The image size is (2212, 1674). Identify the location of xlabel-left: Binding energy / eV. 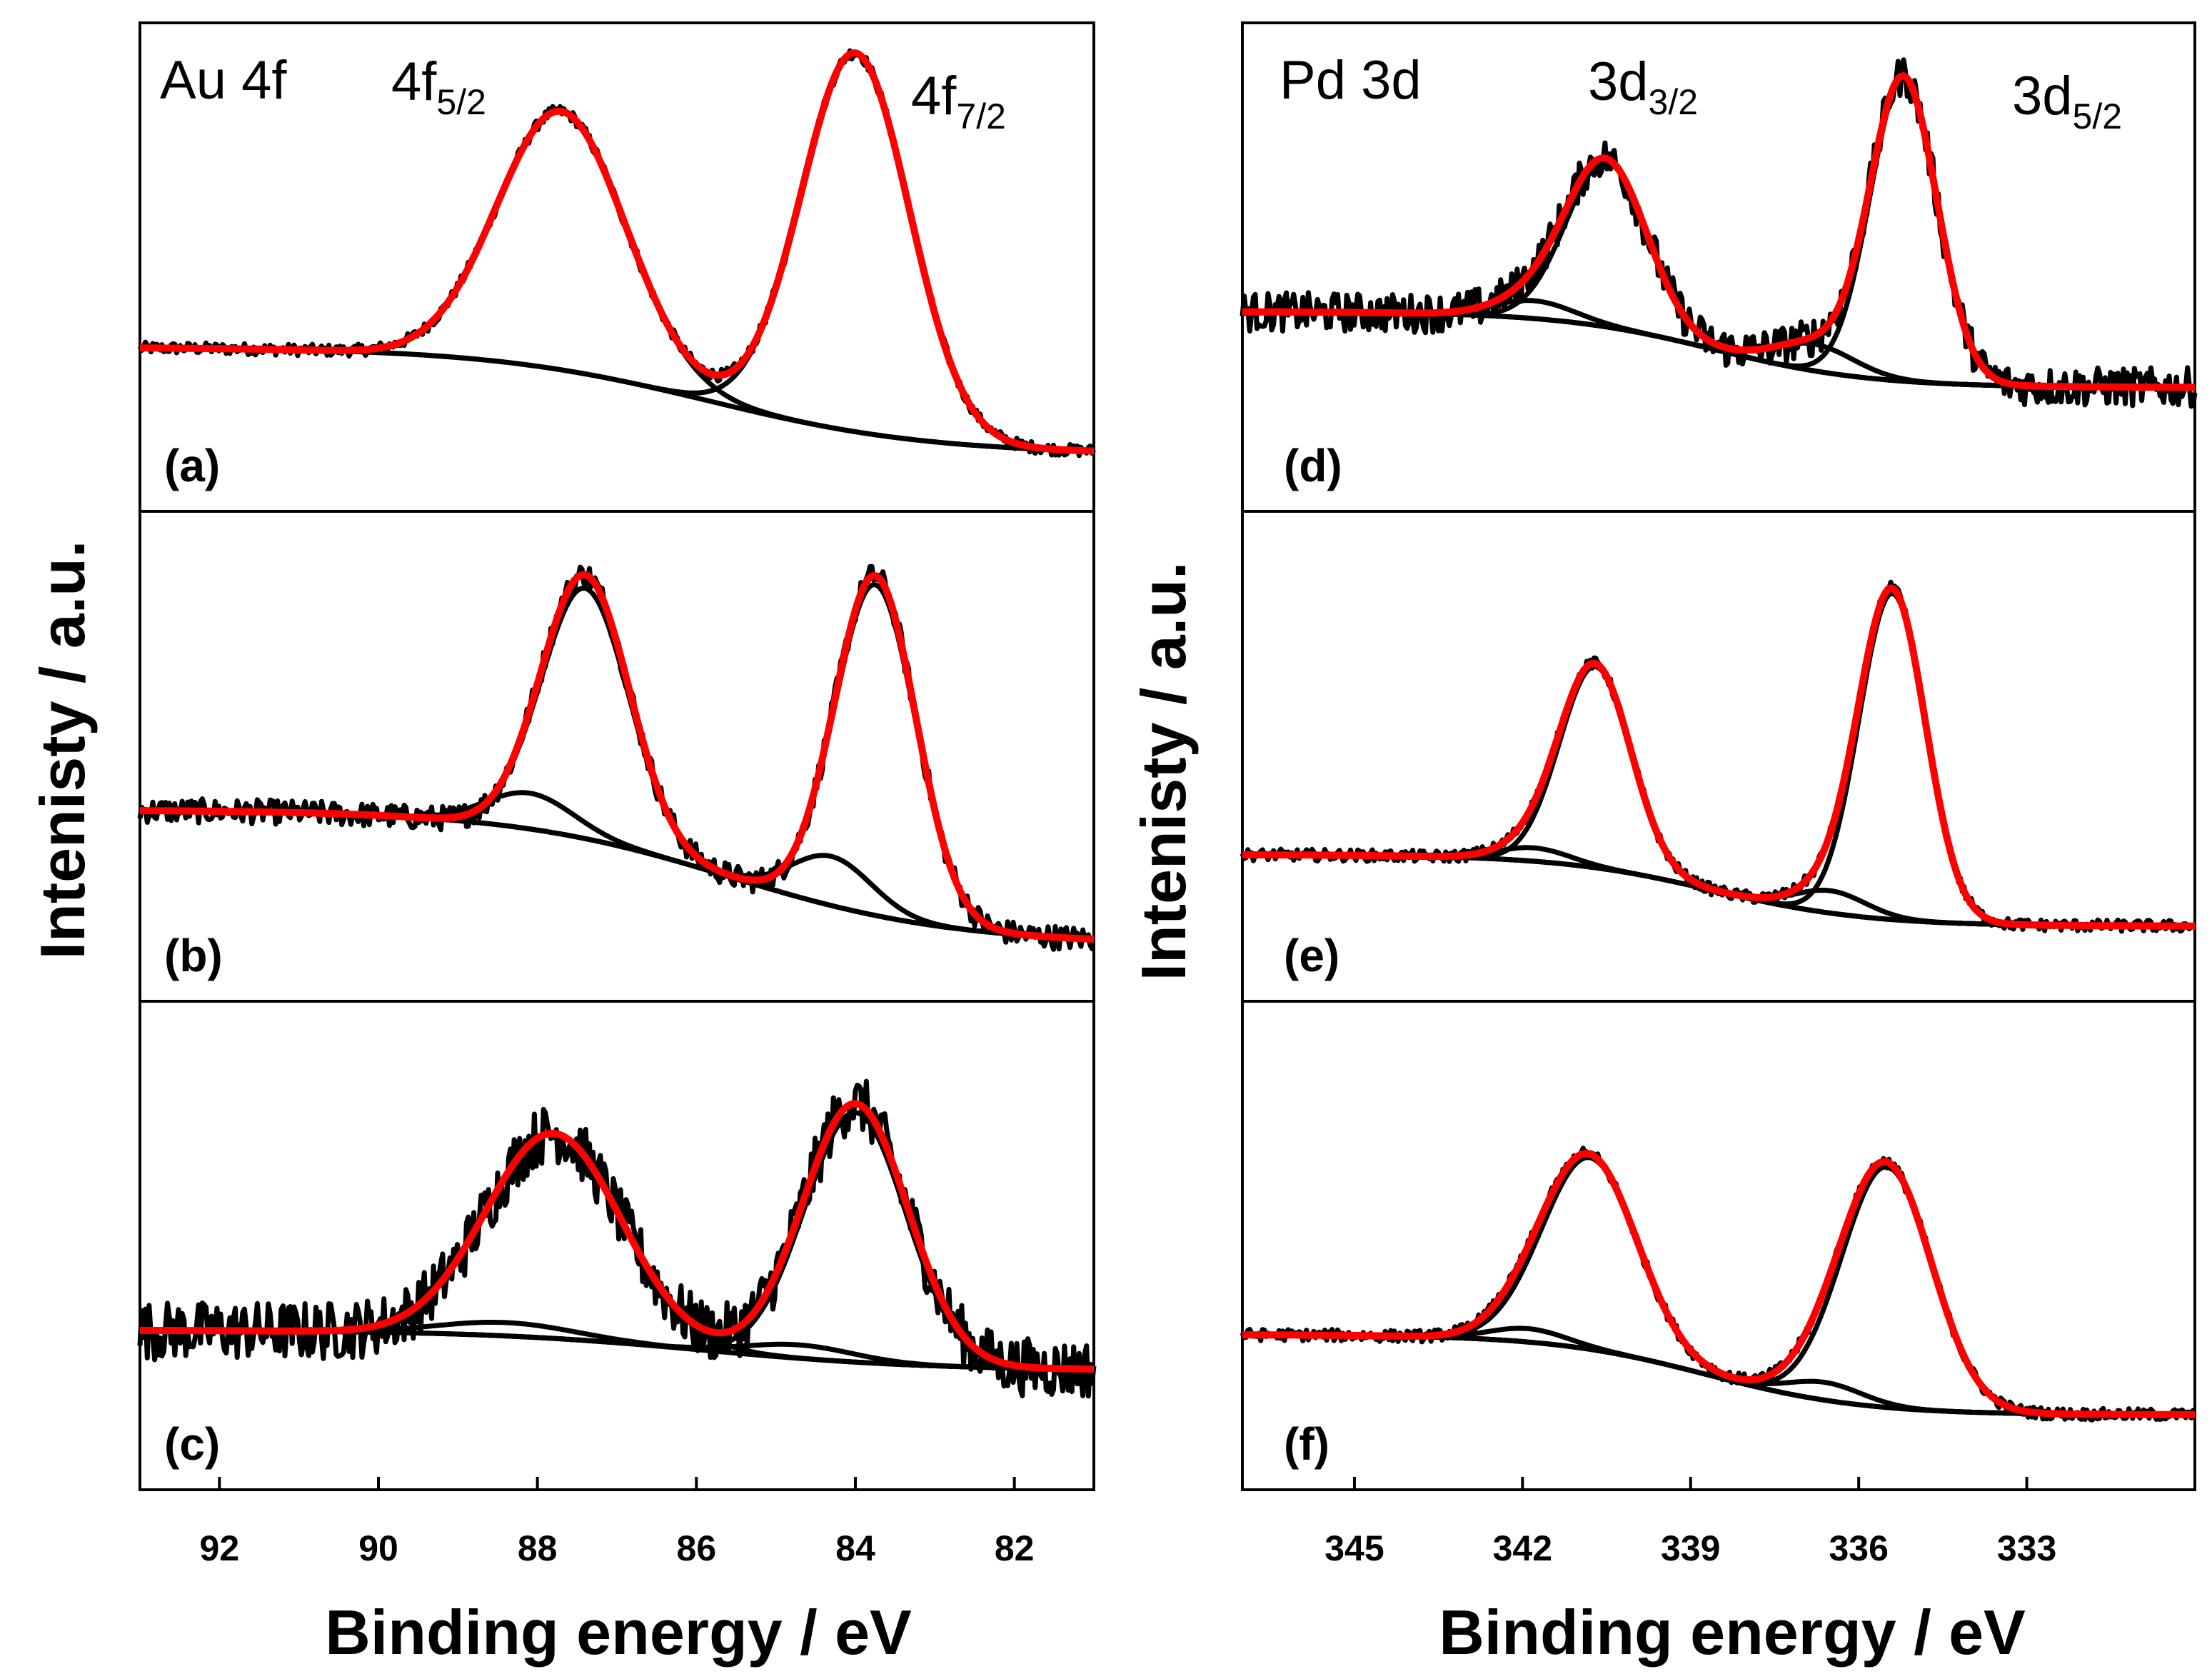
(618, 1632).